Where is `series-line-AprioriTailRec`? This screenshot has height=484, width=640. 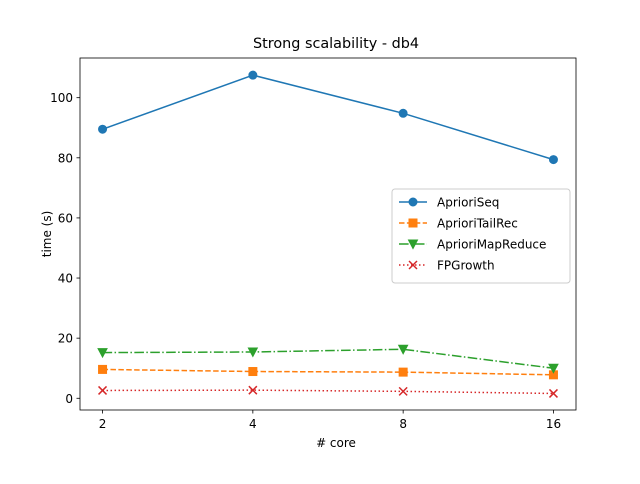 series-line-AprioriTailRec is located at coordinates (328, 372).